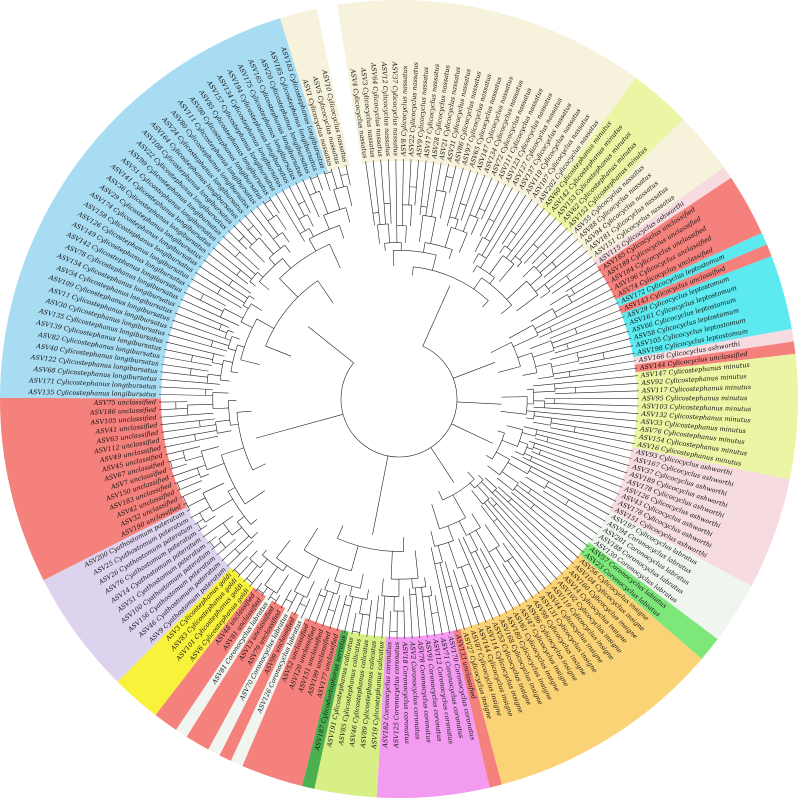  What do you see at coordinates (694, 398) in the screenshot?
I see `leaf-label: ASV95 Cylicostephanus minutus` at bounding box center [694, 398].